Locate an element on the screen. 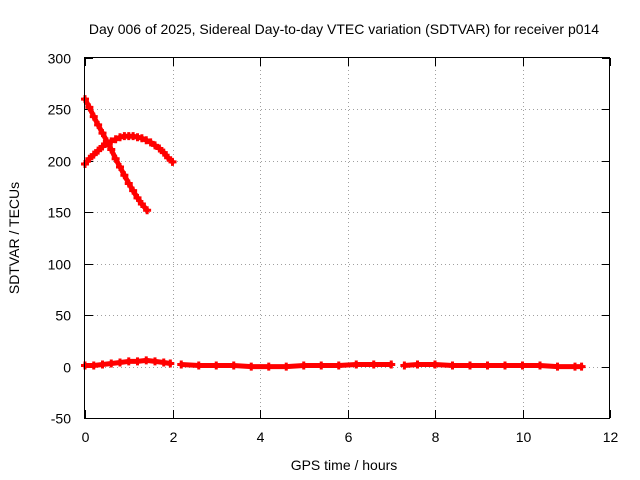 This screenshot has height=480, width=640. y-tick-label: 150 is located at coordinates (60, 213).